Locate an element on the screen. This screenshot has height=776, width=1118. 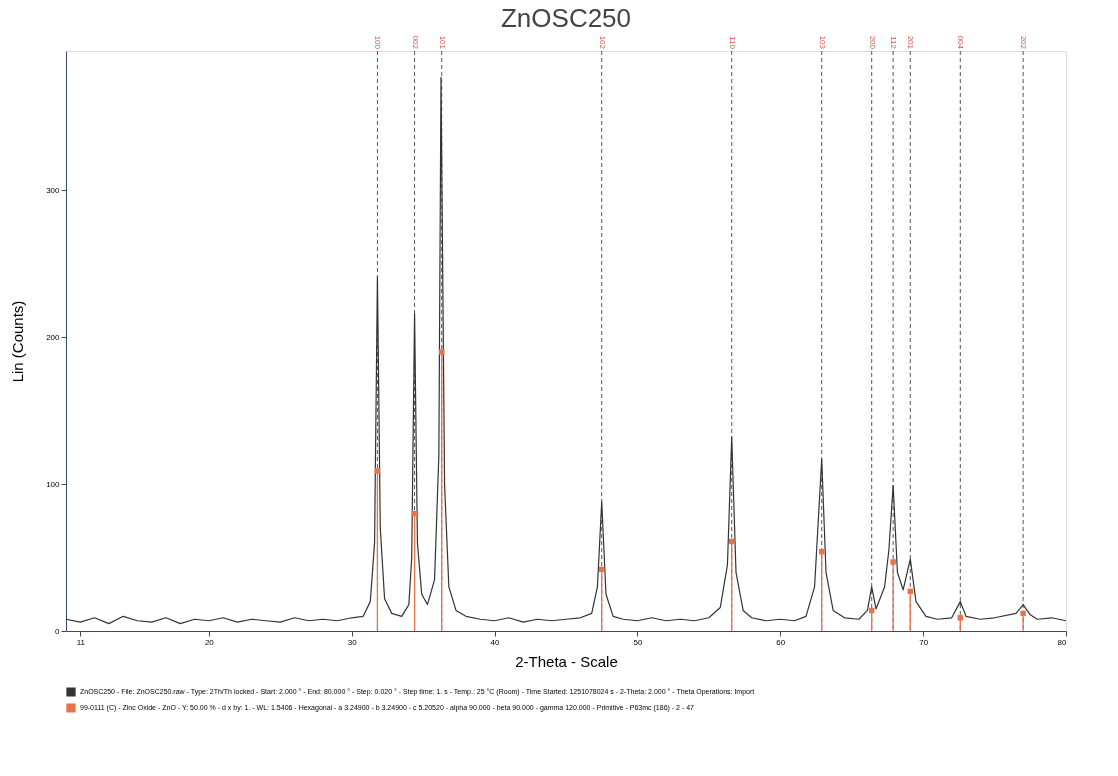
y-axis-title: Lin (Counts) is located at coordinates (18, 341).